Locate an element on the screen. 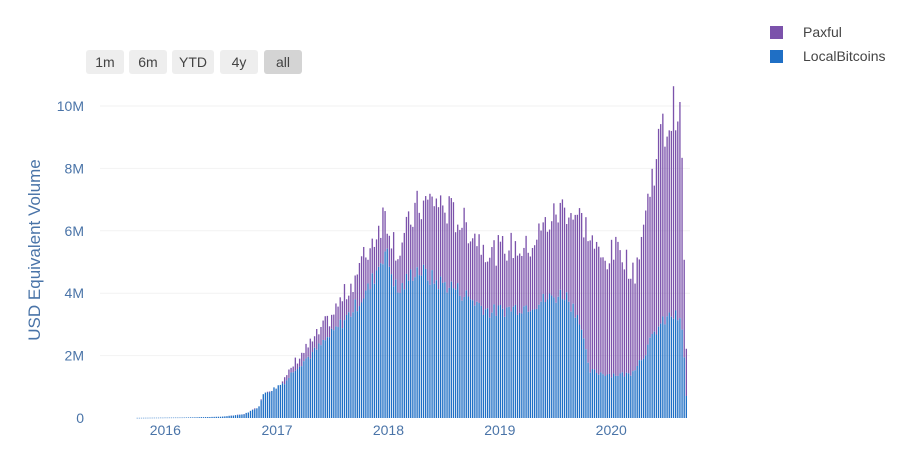 The width and height of the screenshot is (907, 462). range-button-1m: 1m is located at coordinates (105, 62).